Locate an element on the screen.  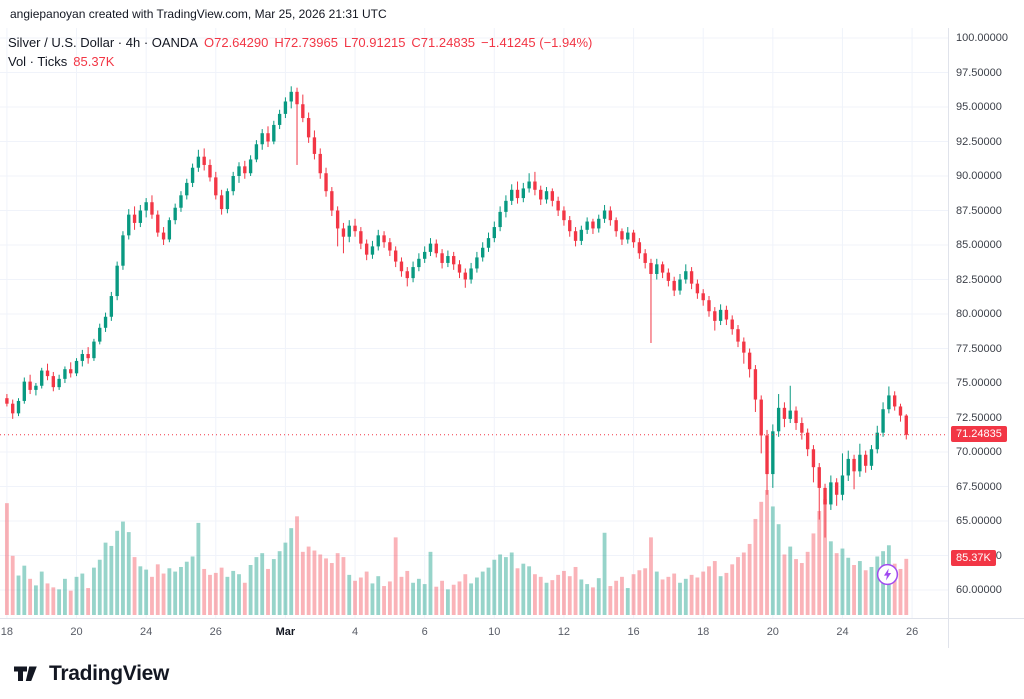
time-axis-label: 4 is located at coordinates (355, 632).